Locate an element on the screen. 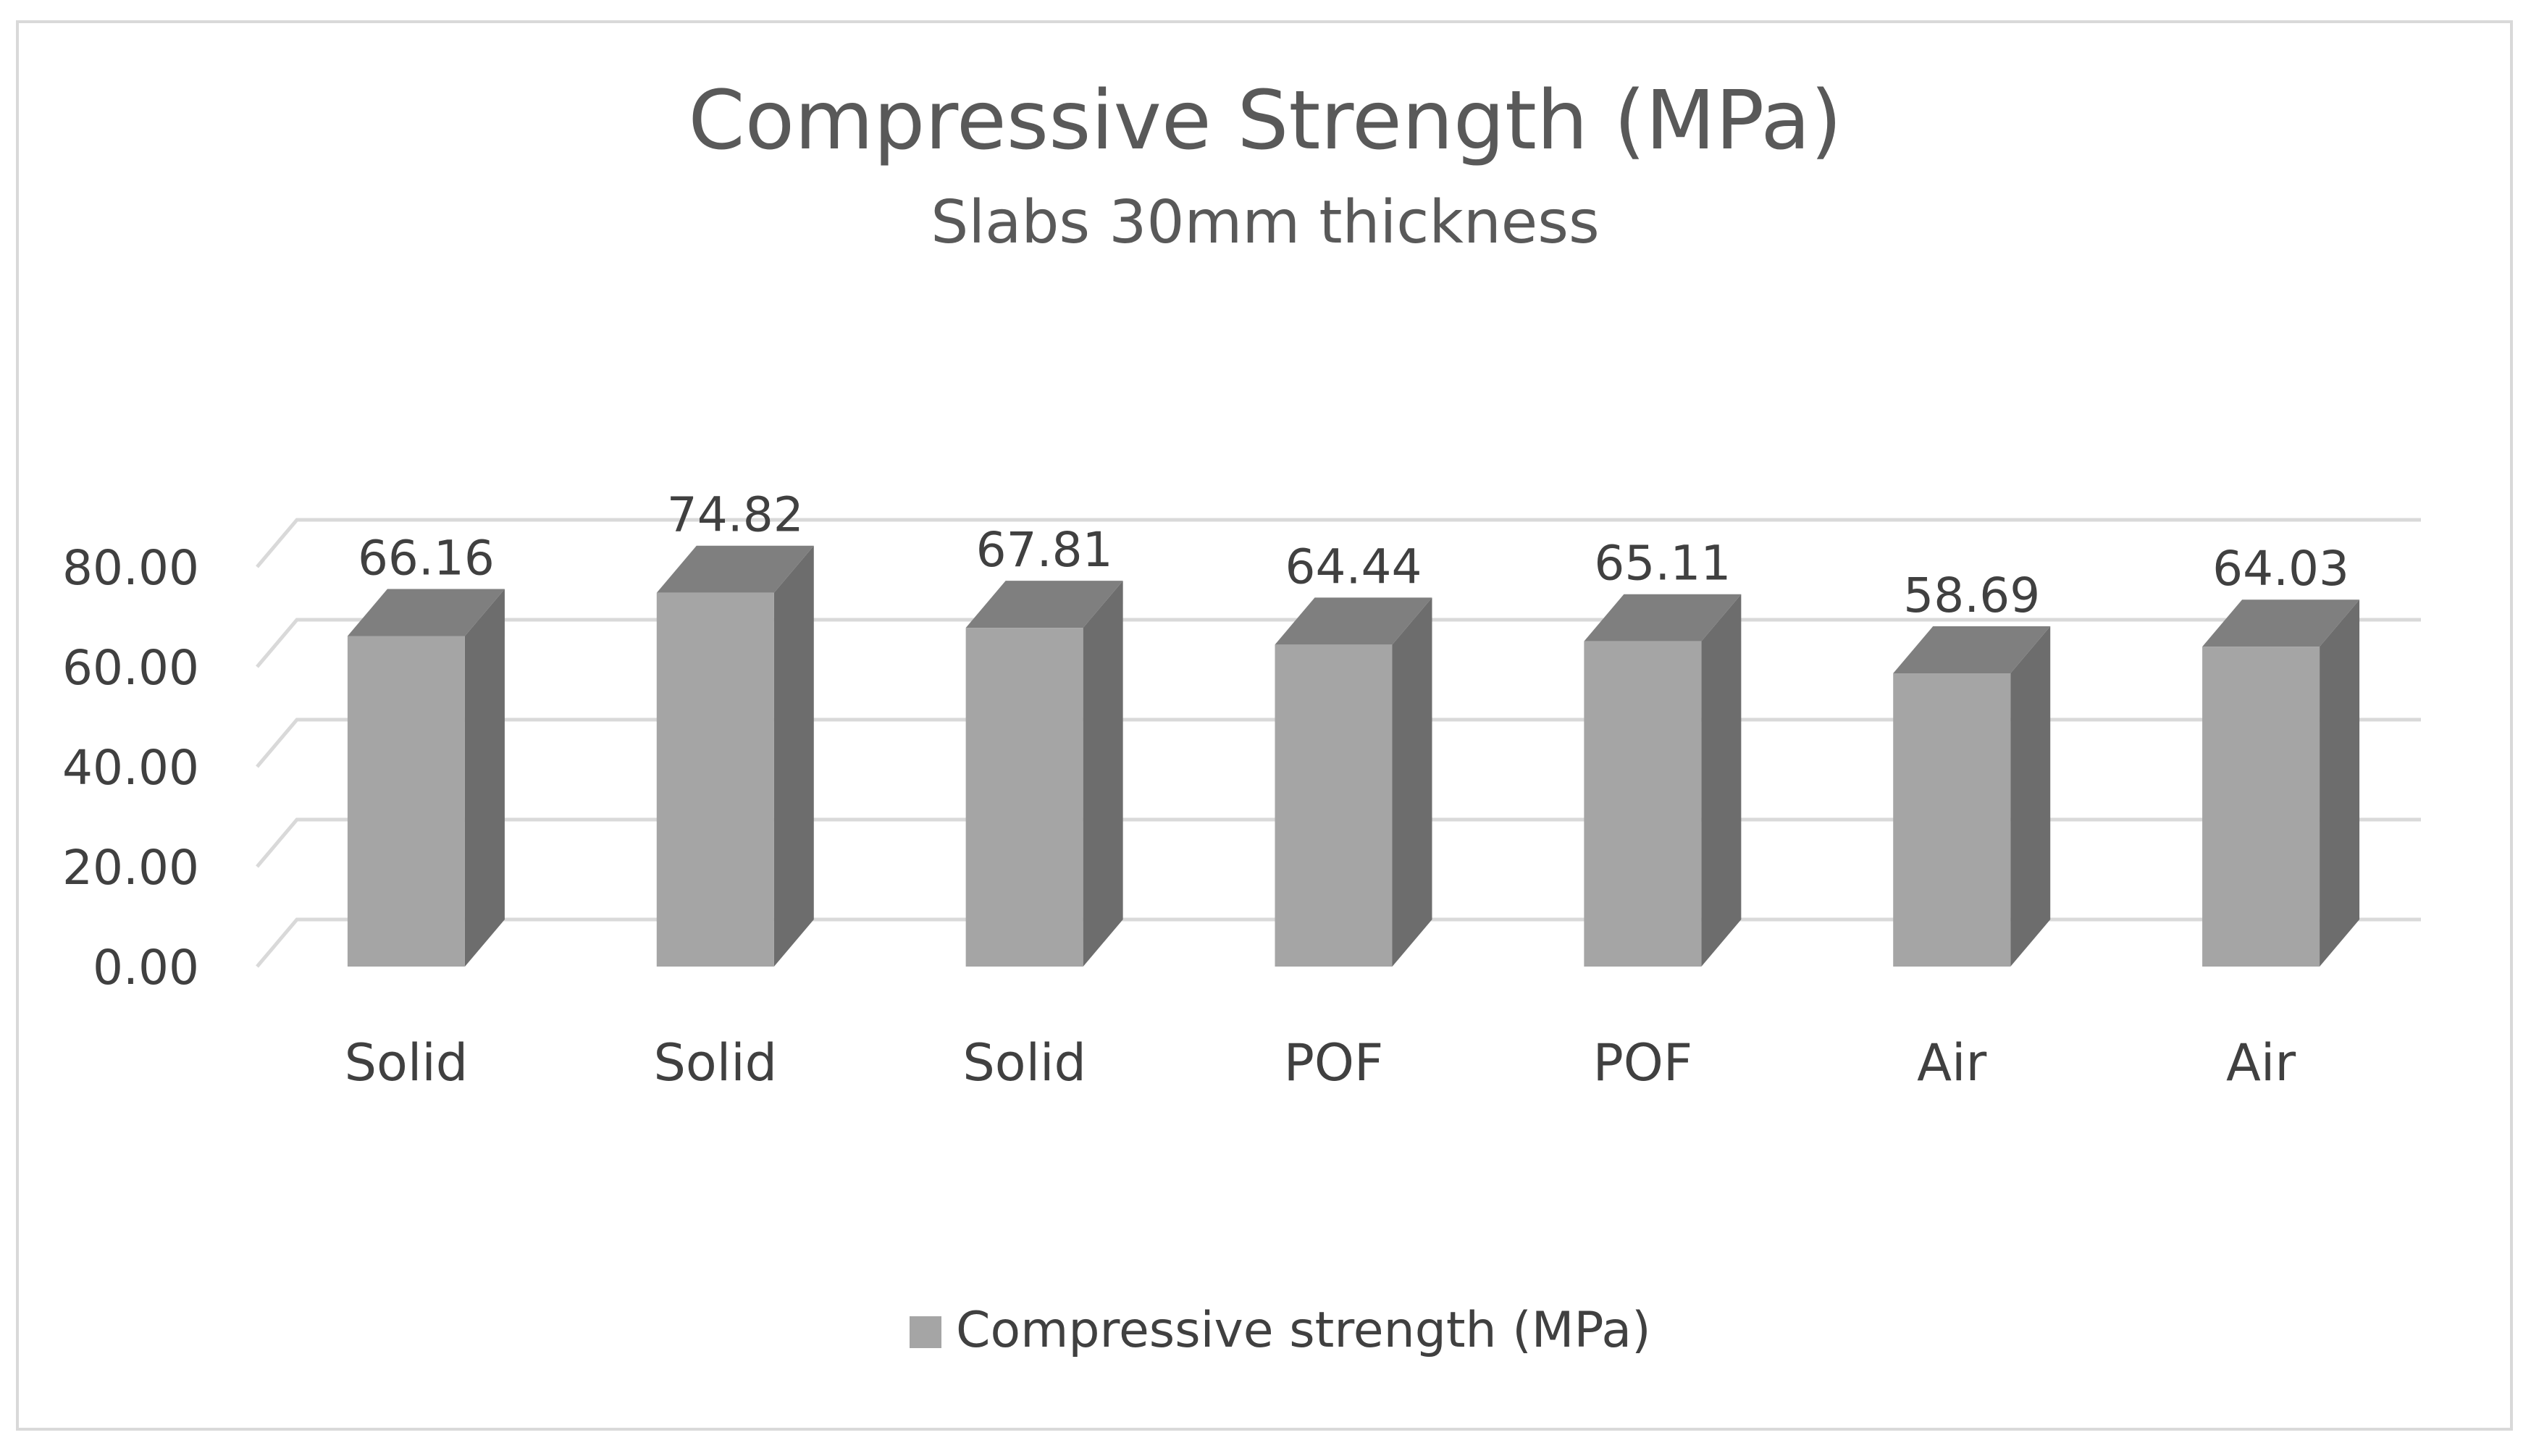 This screenshot has height=1456, width=2531. y-tick-label: 40.00 is located at coordinates (130, 768).